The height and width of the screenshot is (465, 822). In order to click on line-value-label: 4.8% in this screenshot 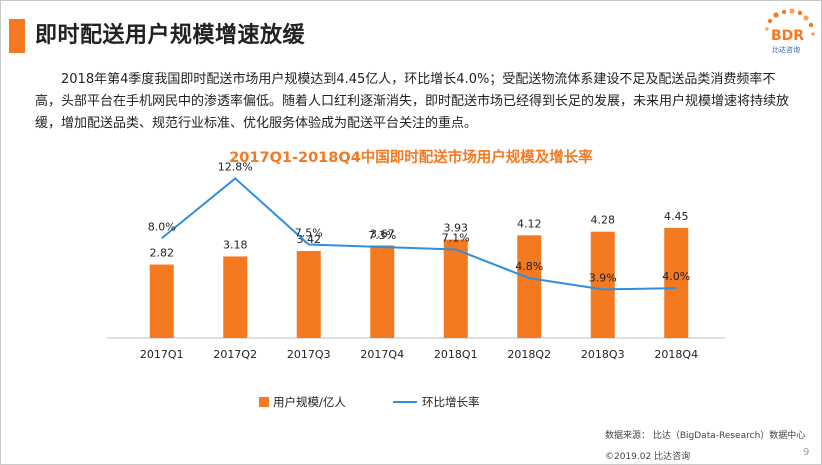, I will do `click(529, 266)`.